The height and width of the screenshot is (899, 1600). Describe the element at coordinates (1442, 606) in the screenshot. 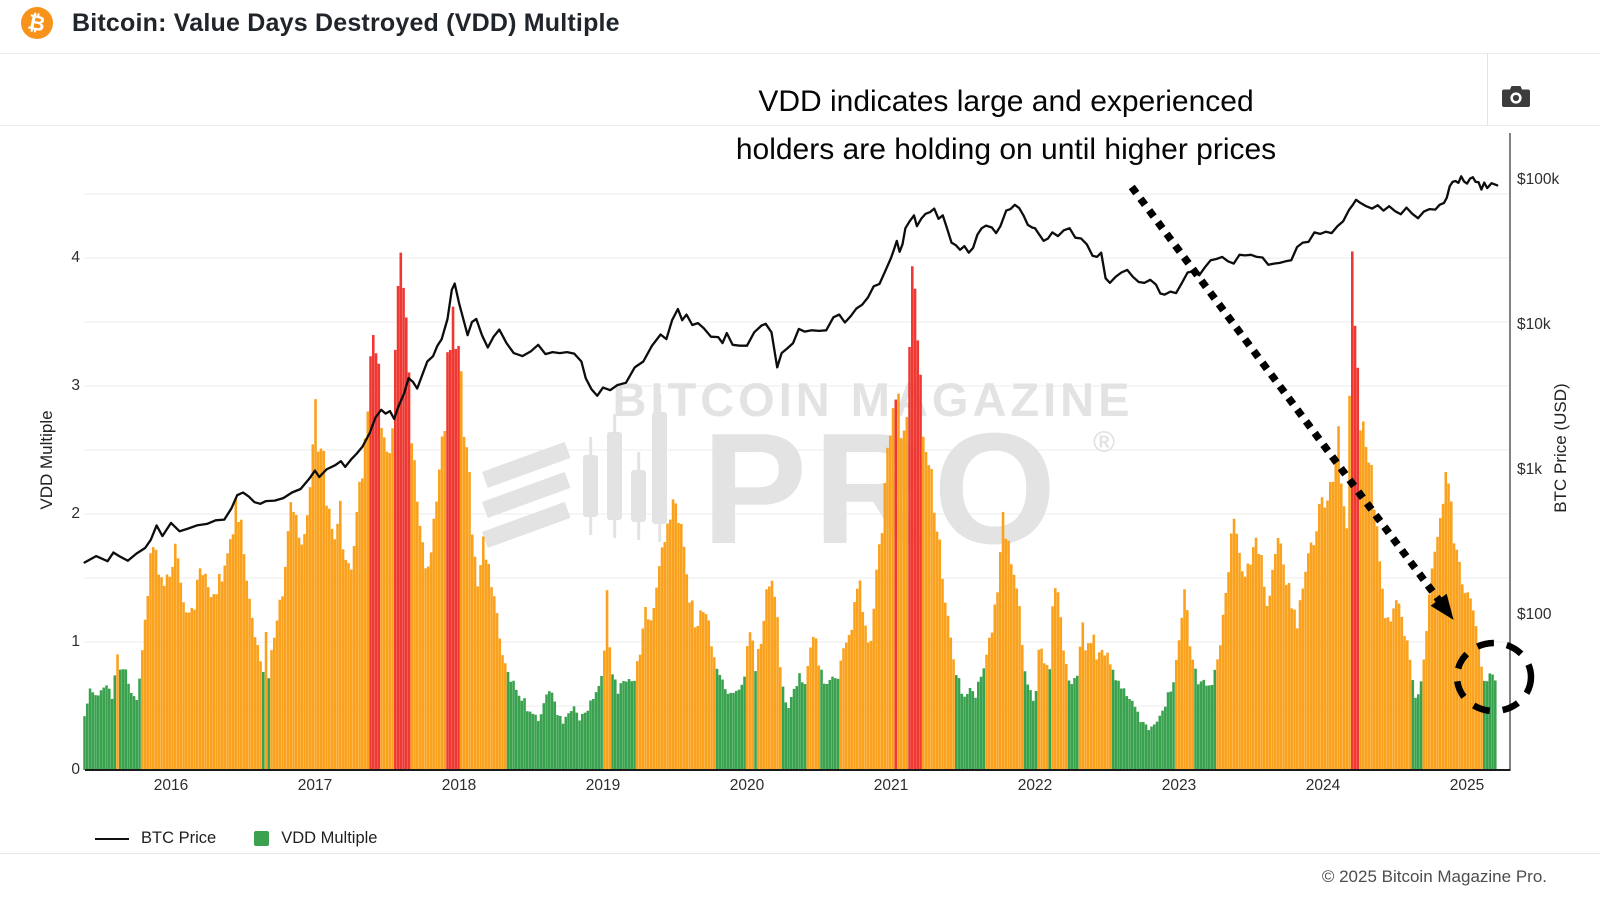

I see `trend-arrow-head` at that location.